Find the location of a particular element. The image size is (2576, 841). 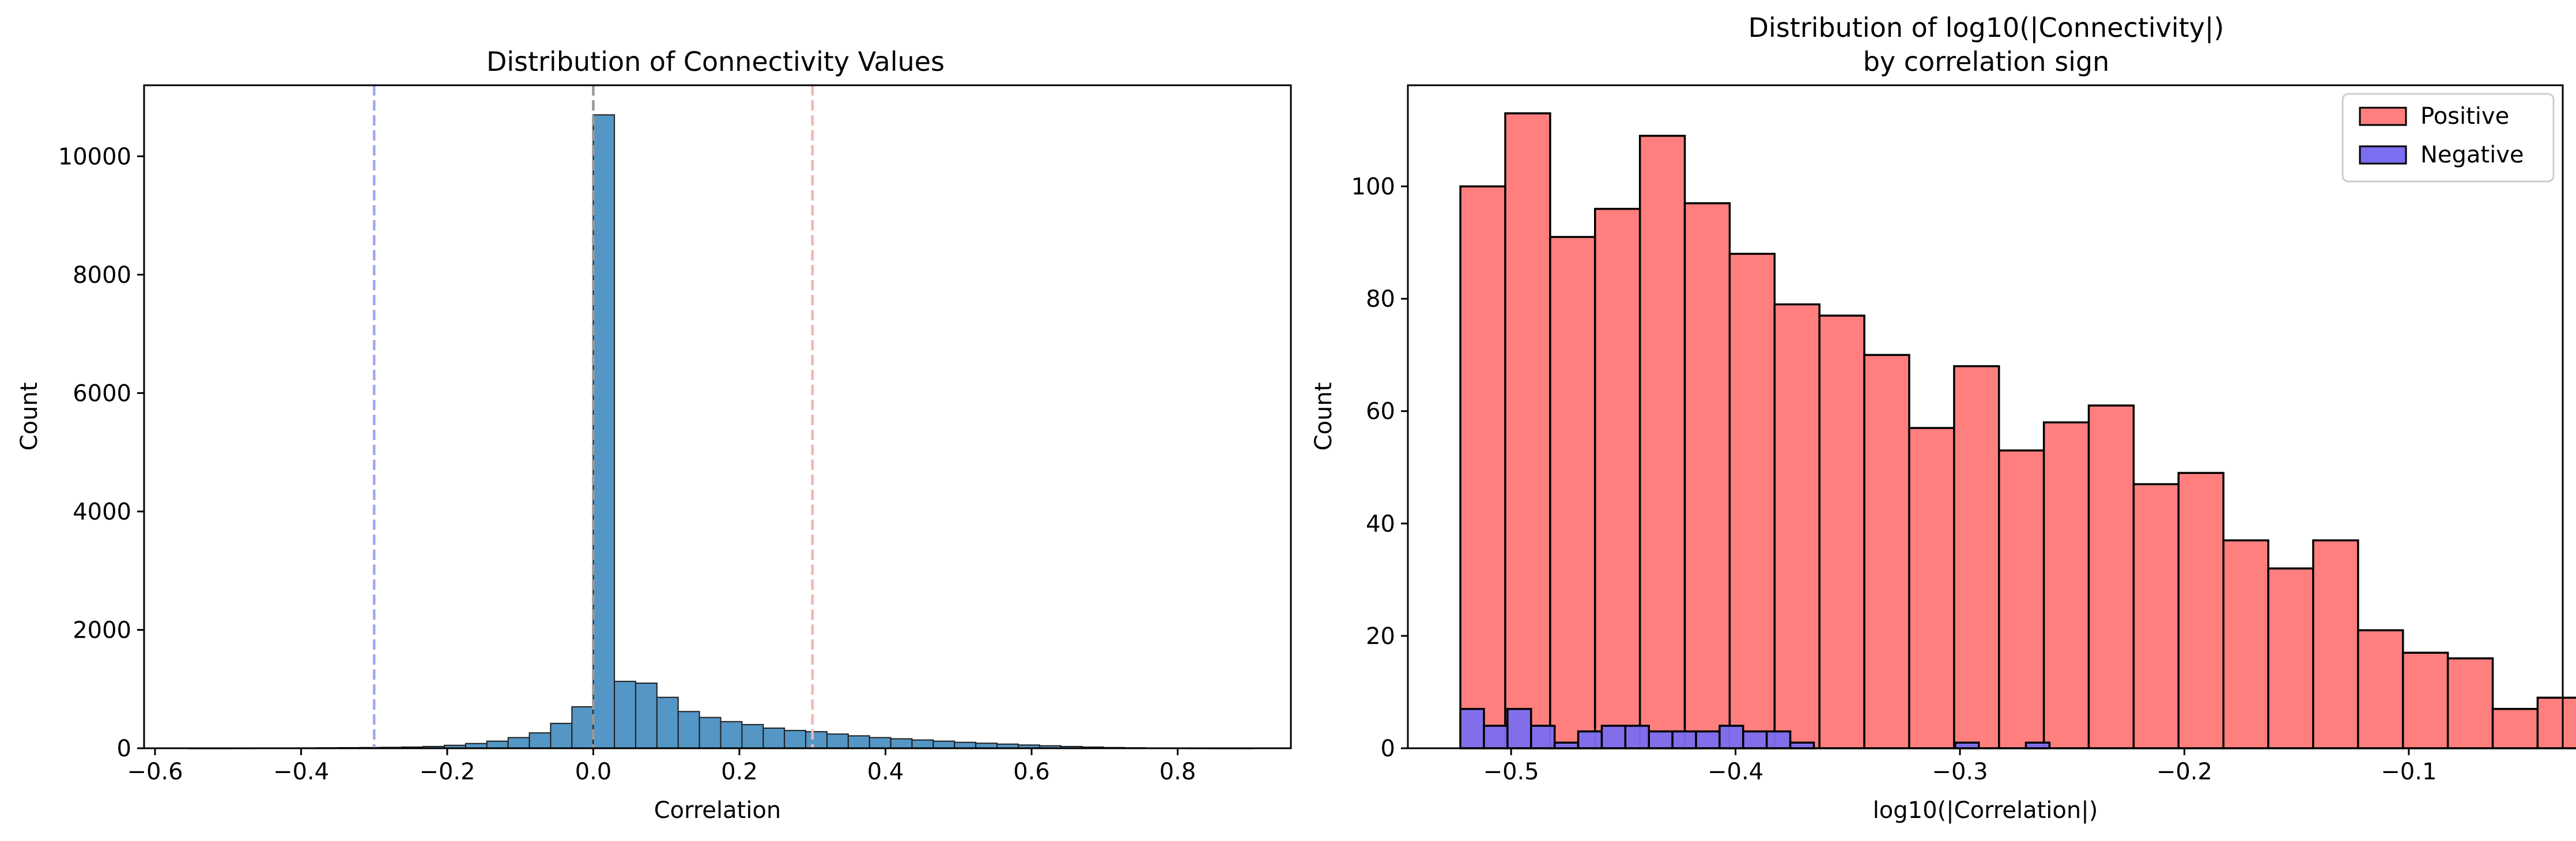

right-x-axis-ticks: −0.5 −0.4 −0.3 −0.2 −0.1 is located at coordinates (1960, 767).